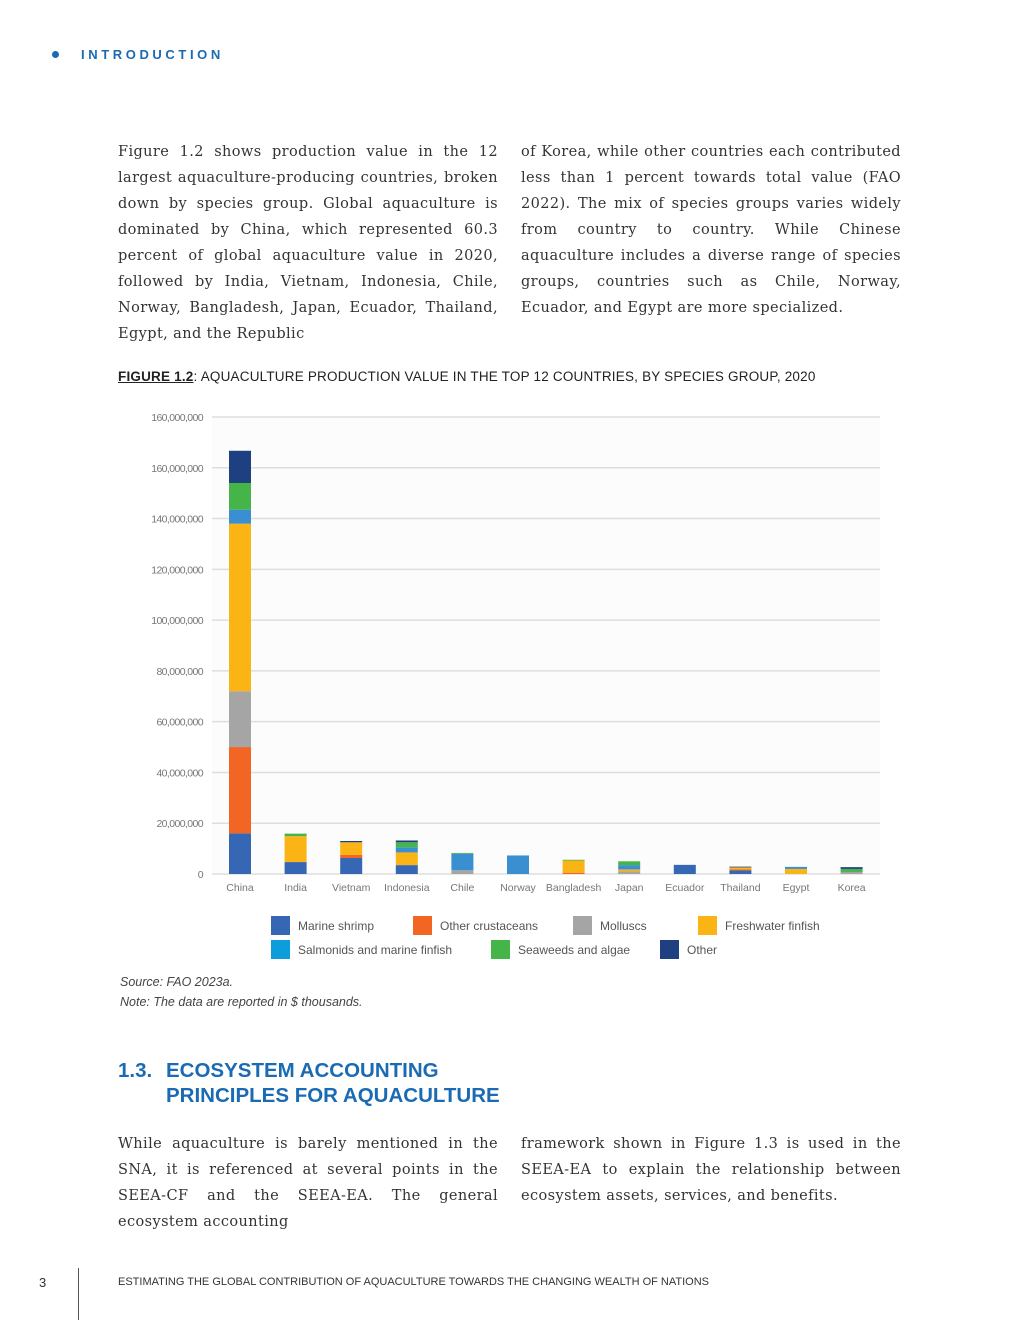 Image resolution: width=1020 pixels, height=1320 pixels. Describe the element at coordinates (629, 888) in the screenshot. I see `x-tick-label: Japan` at that location.